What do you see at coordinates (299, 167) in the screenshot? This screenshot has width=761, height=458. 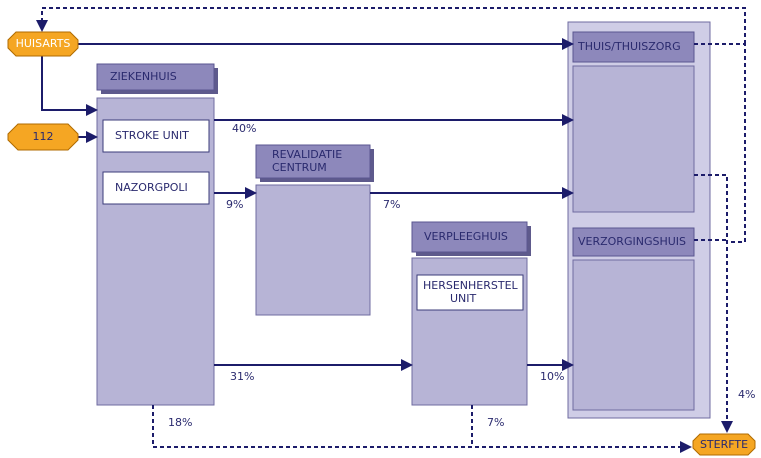 I see `label: CENTRUM` at bounding box center [299, 167].